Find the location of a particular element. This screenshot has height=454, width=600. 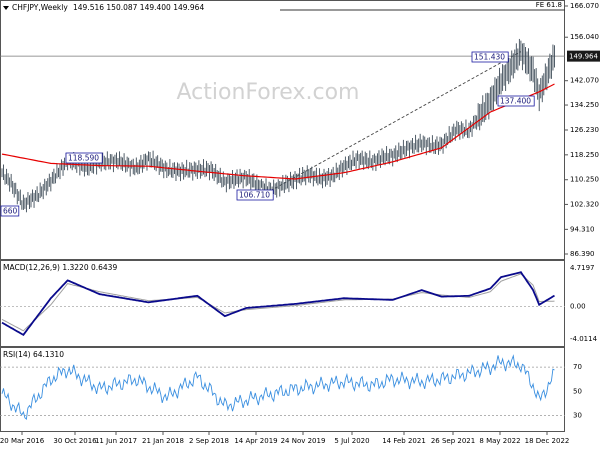

label-151430-box is located at coordinates (490, 57).